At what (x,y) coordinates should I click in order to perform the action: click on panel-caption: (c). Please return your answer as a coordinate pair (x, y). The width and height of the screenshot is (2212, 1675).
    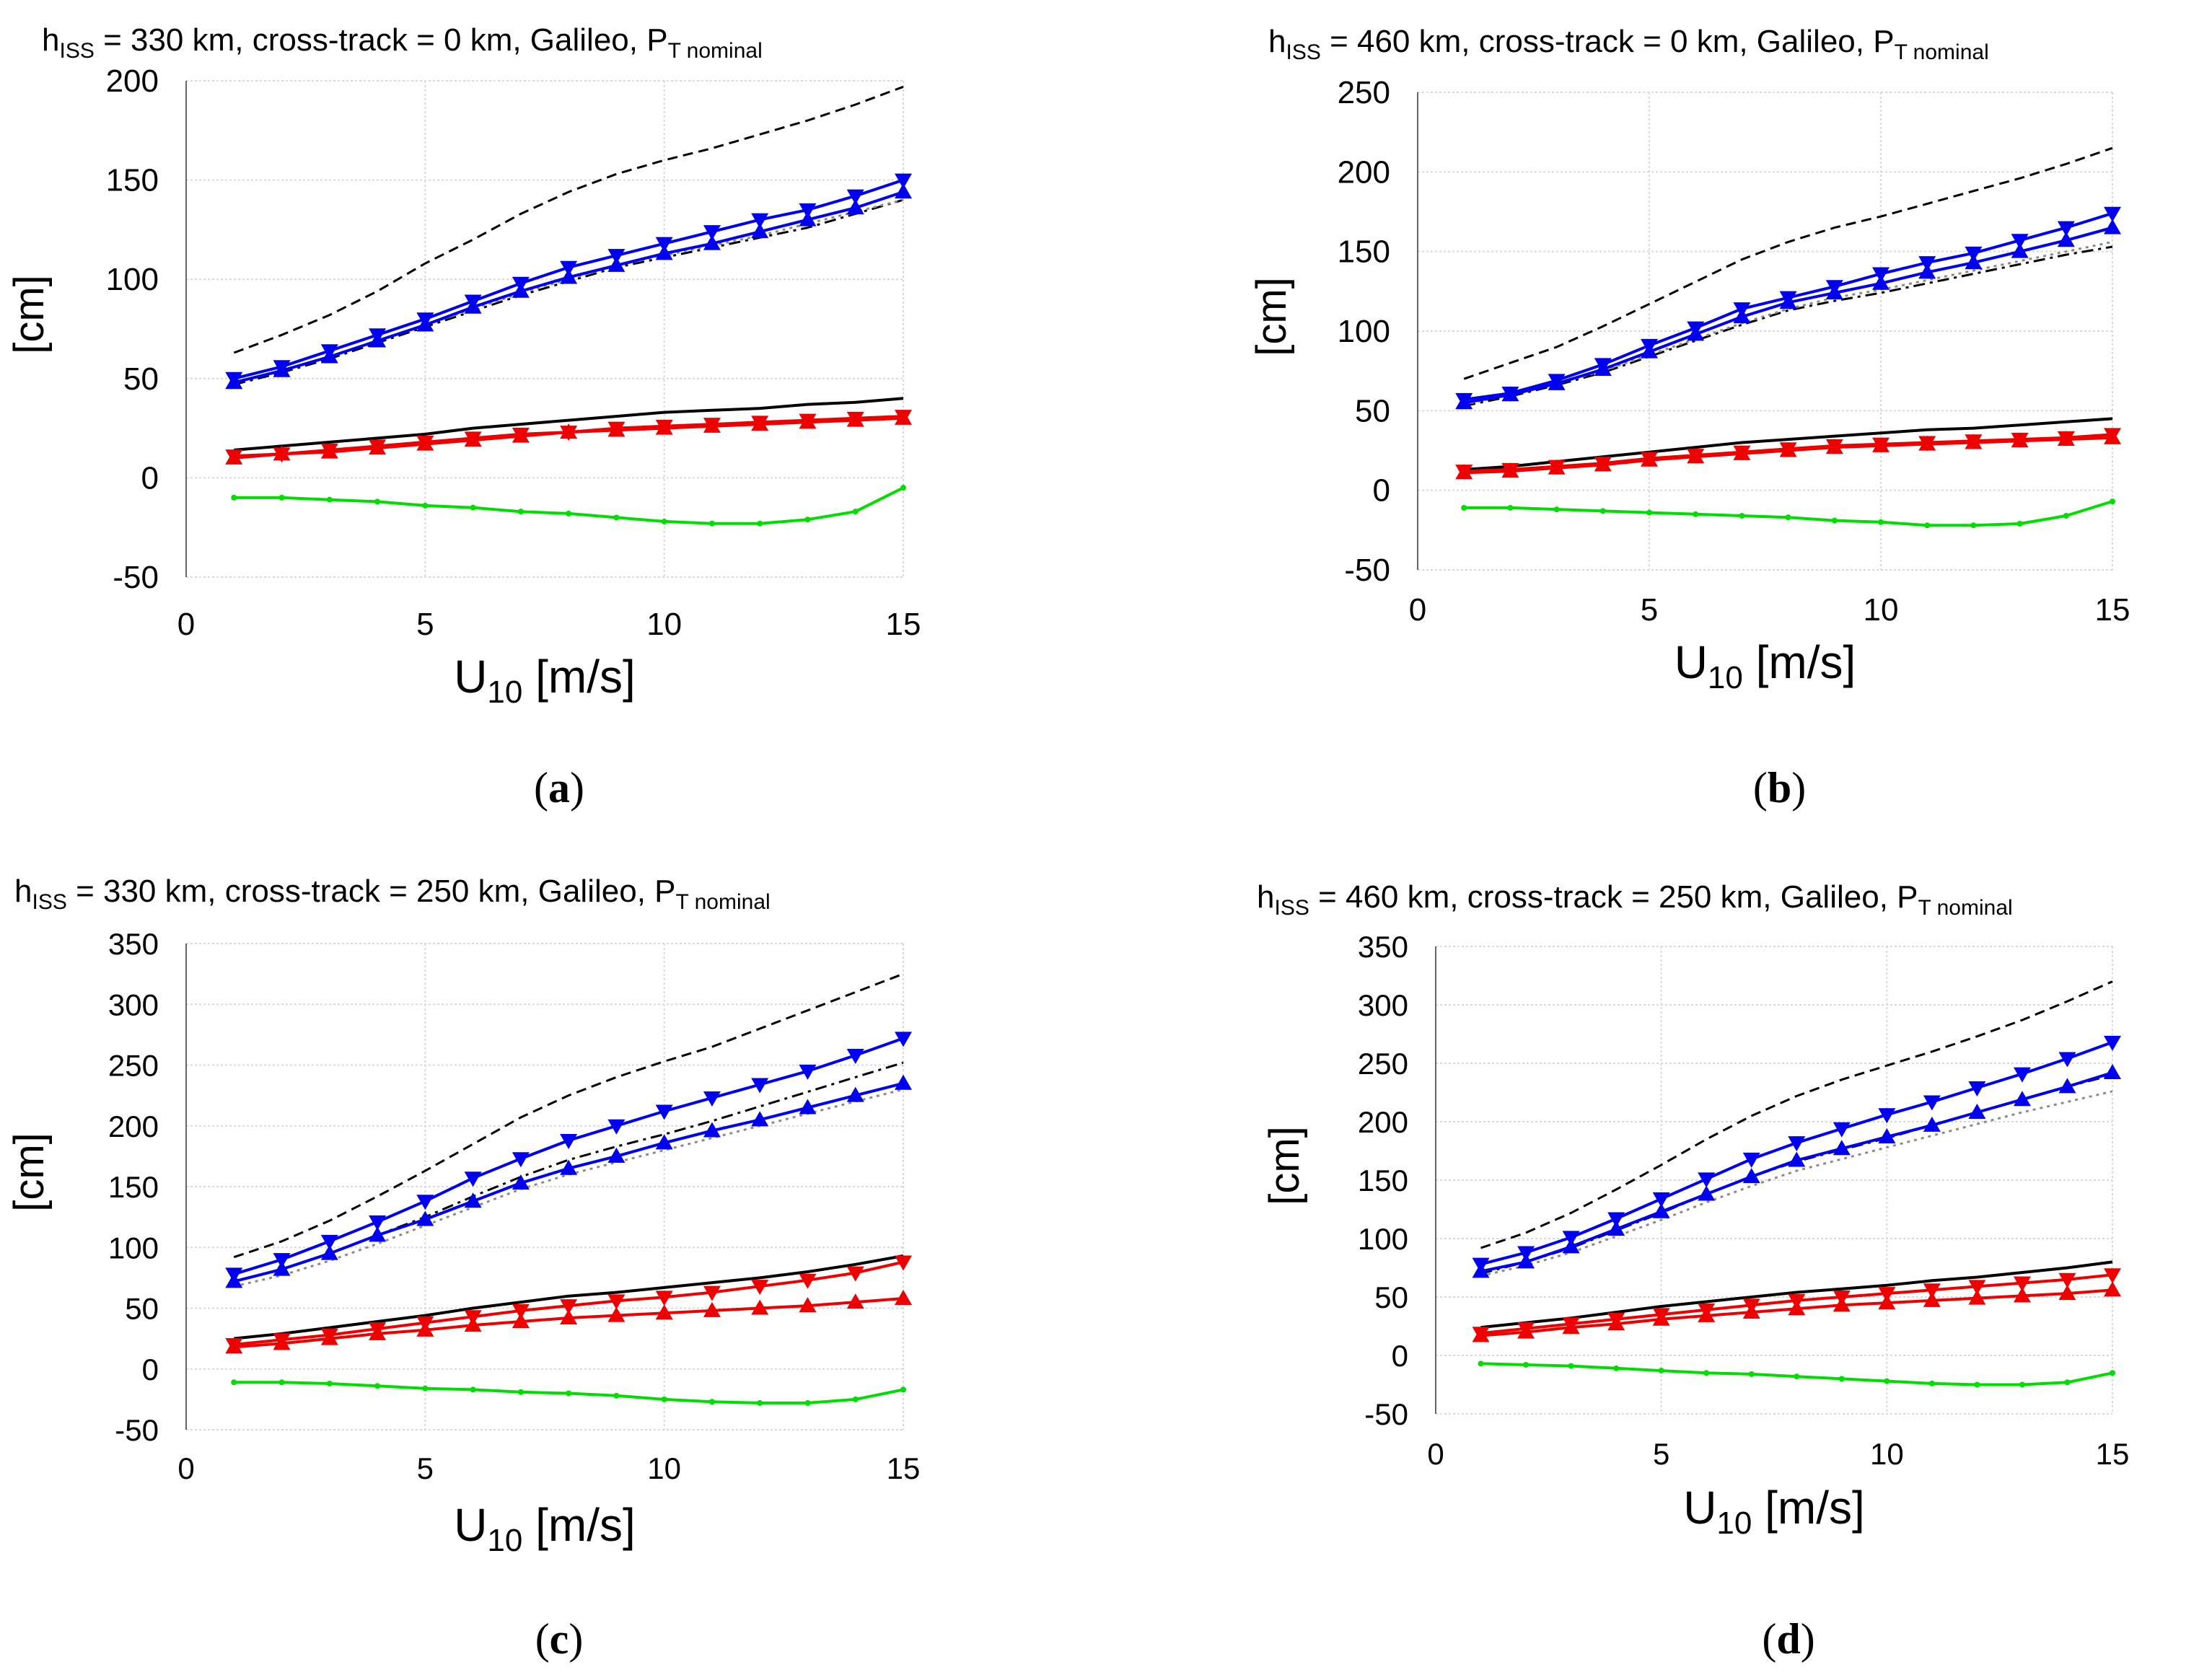
    Looking at the image, I should click on (559, 1639).